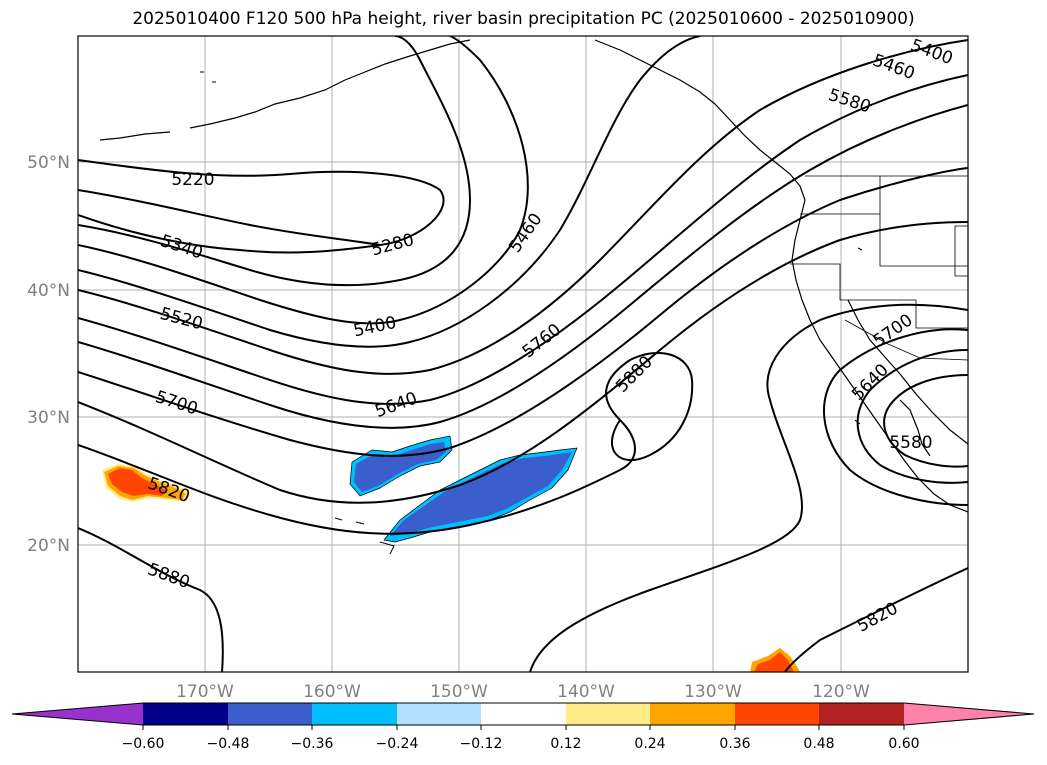 This screenshot has width=1047, height=765. Describe the element at coordinates (910, 443) in the screenshot. I see `contour-label: 5580` at that location.